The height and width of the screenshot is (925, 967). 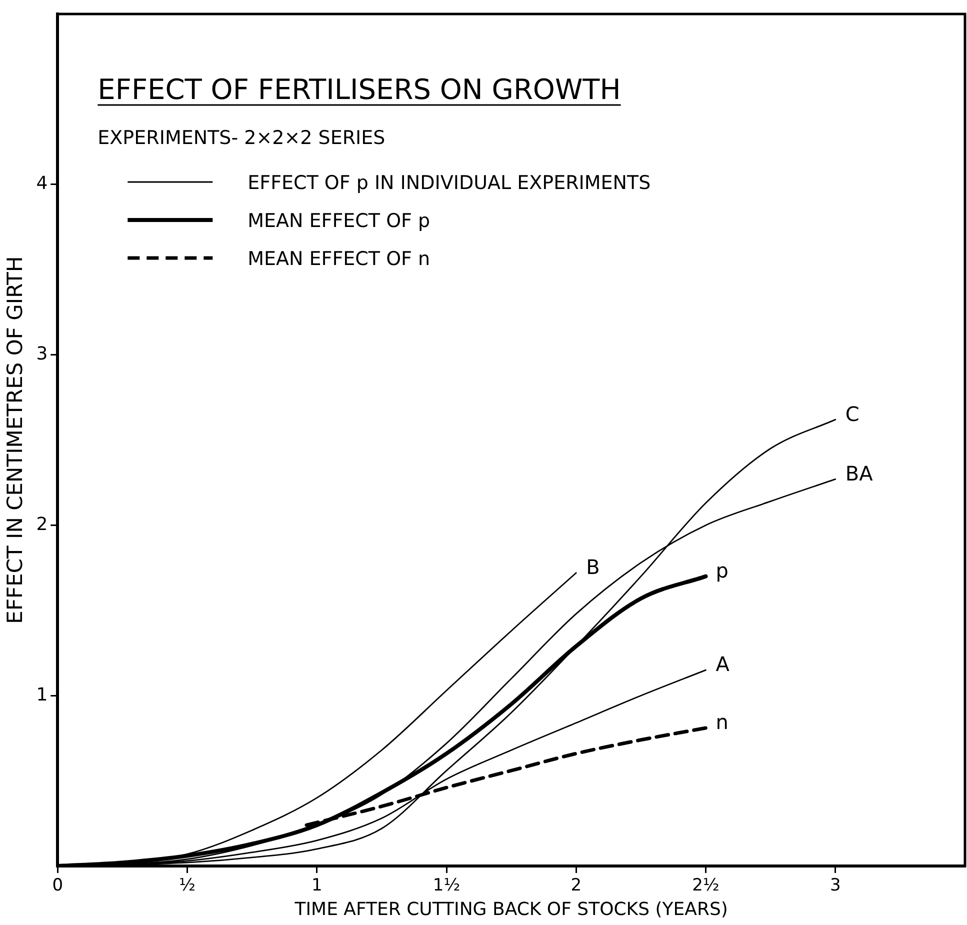 What do you see at coordinates (511, 909) in the screenshot?
I see `x-axis-title: TIME AFTER CUTTING BACK OF STOCKS (YEARS)` at bounding box center [511, 909].